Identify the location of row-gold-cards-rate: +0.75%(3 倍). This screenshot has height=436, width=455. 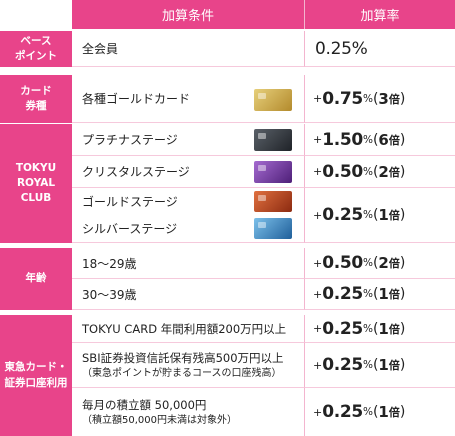
(379, 99).